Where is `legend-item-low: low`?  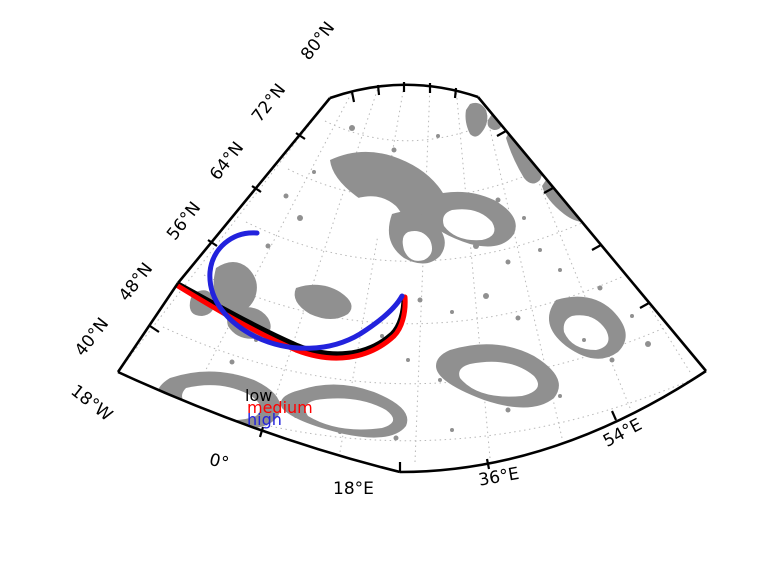 legend-item-low: low is located at coordinates (259, 395).